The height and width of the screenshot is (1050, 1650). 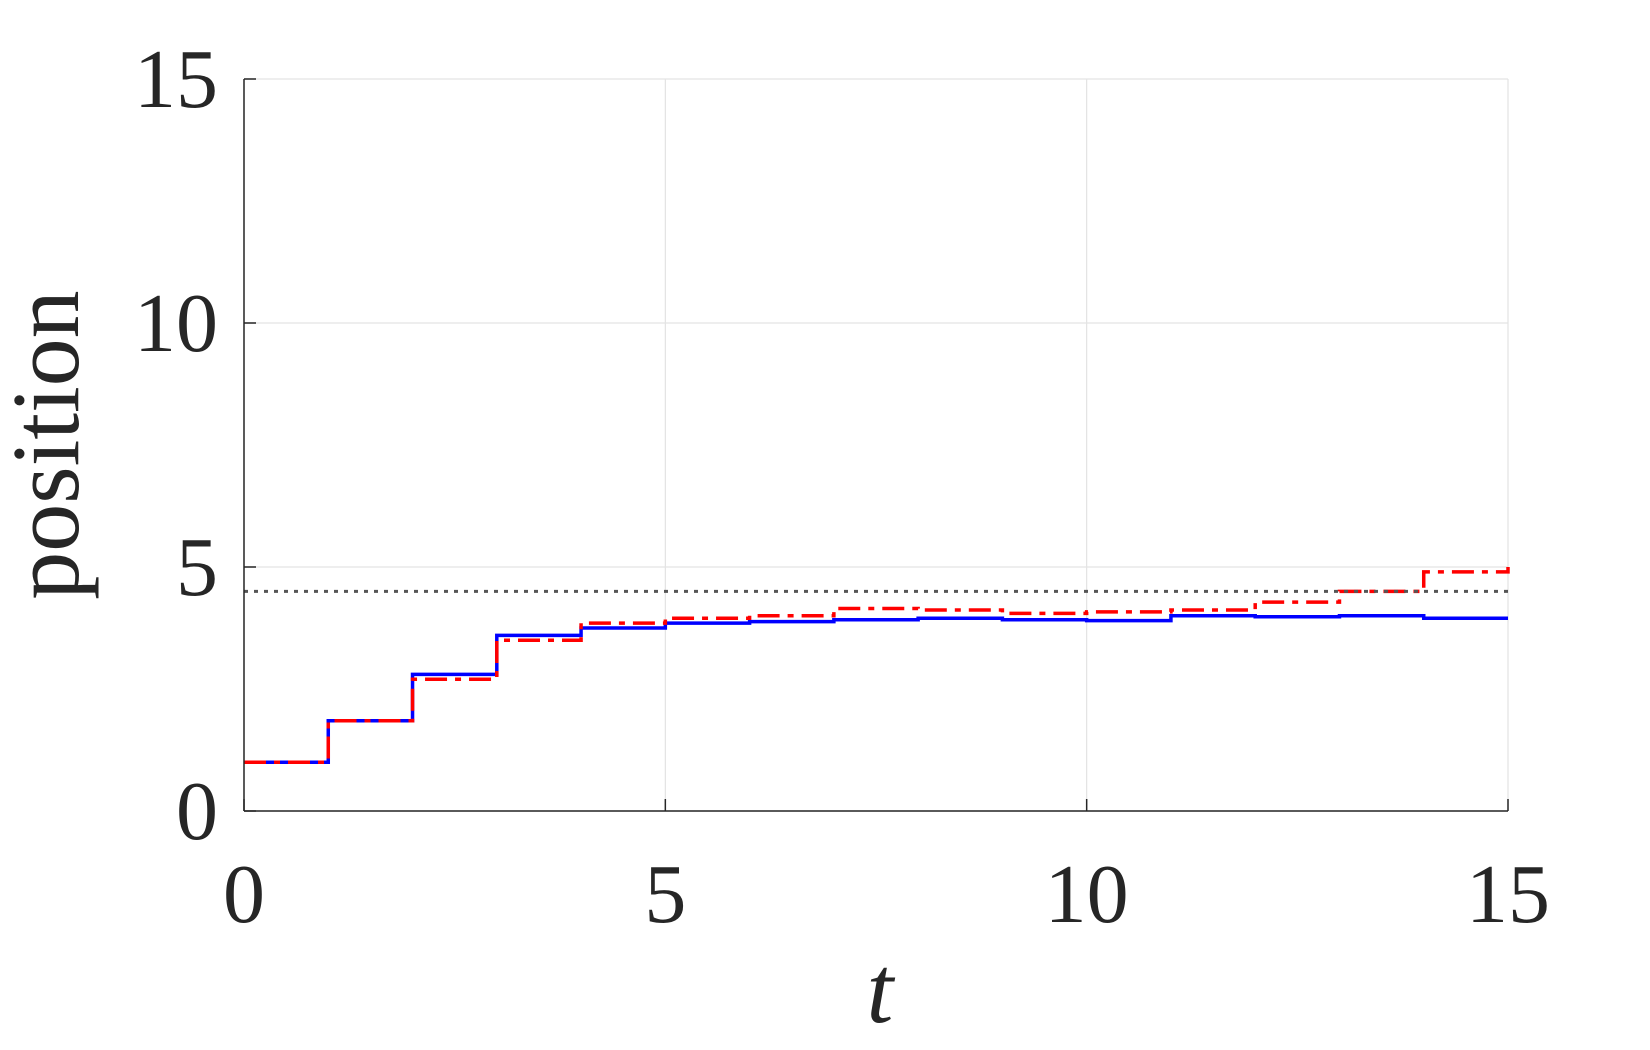 I want to click on x-tick-label: 15, so click(x=1508, y=894).